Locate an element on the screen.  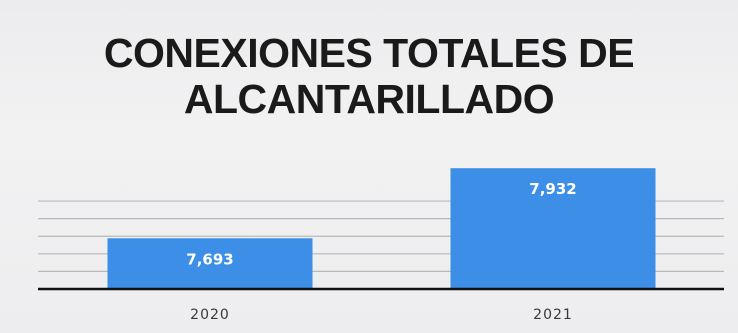
x-tick-label: 2021 is located at coordinates (553, 315).